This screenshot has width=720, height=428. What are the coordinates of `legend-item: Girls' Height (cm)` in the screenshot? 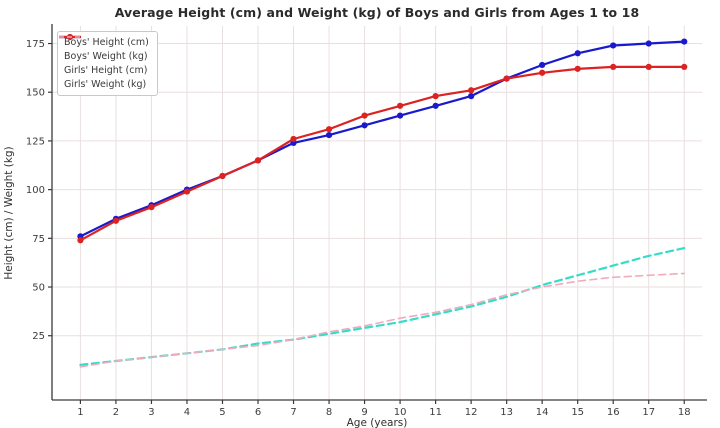 It's located at (104, 55).